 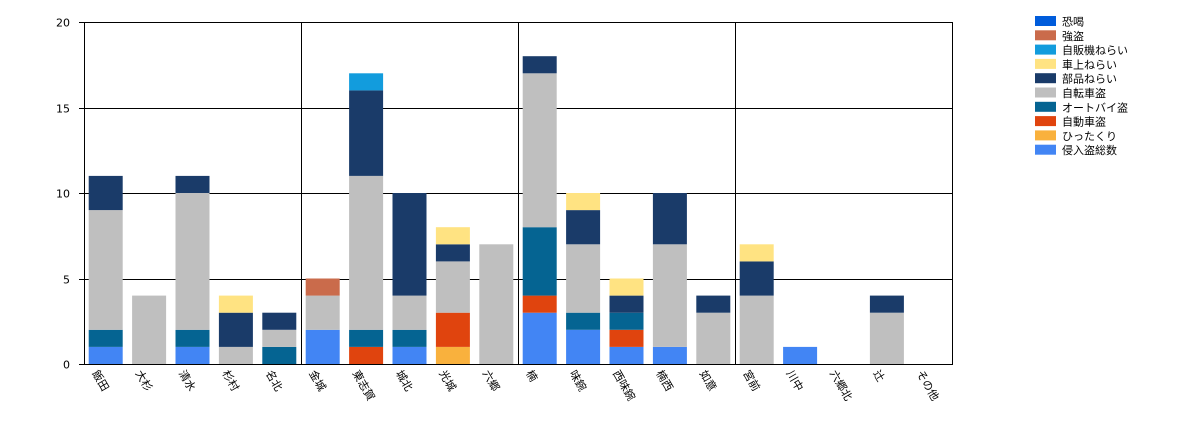 I want to click on x-tick-label: 東志賀, so click(x=364, y=385).